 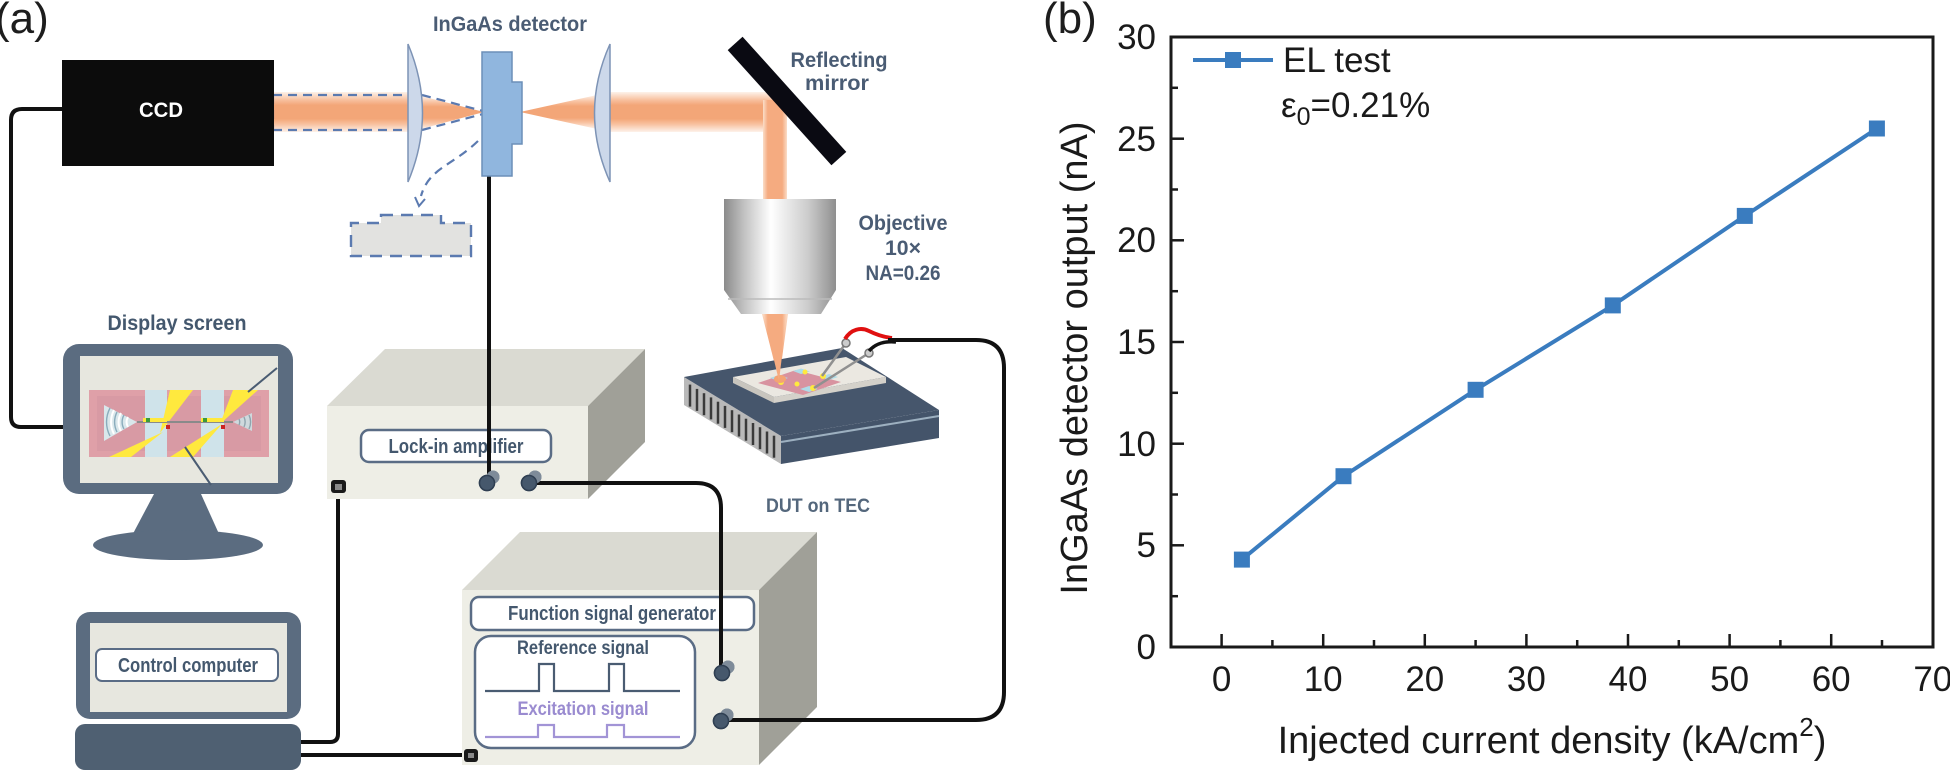 I want to click on svg-text: Control computer, so click(x=188, y=666).